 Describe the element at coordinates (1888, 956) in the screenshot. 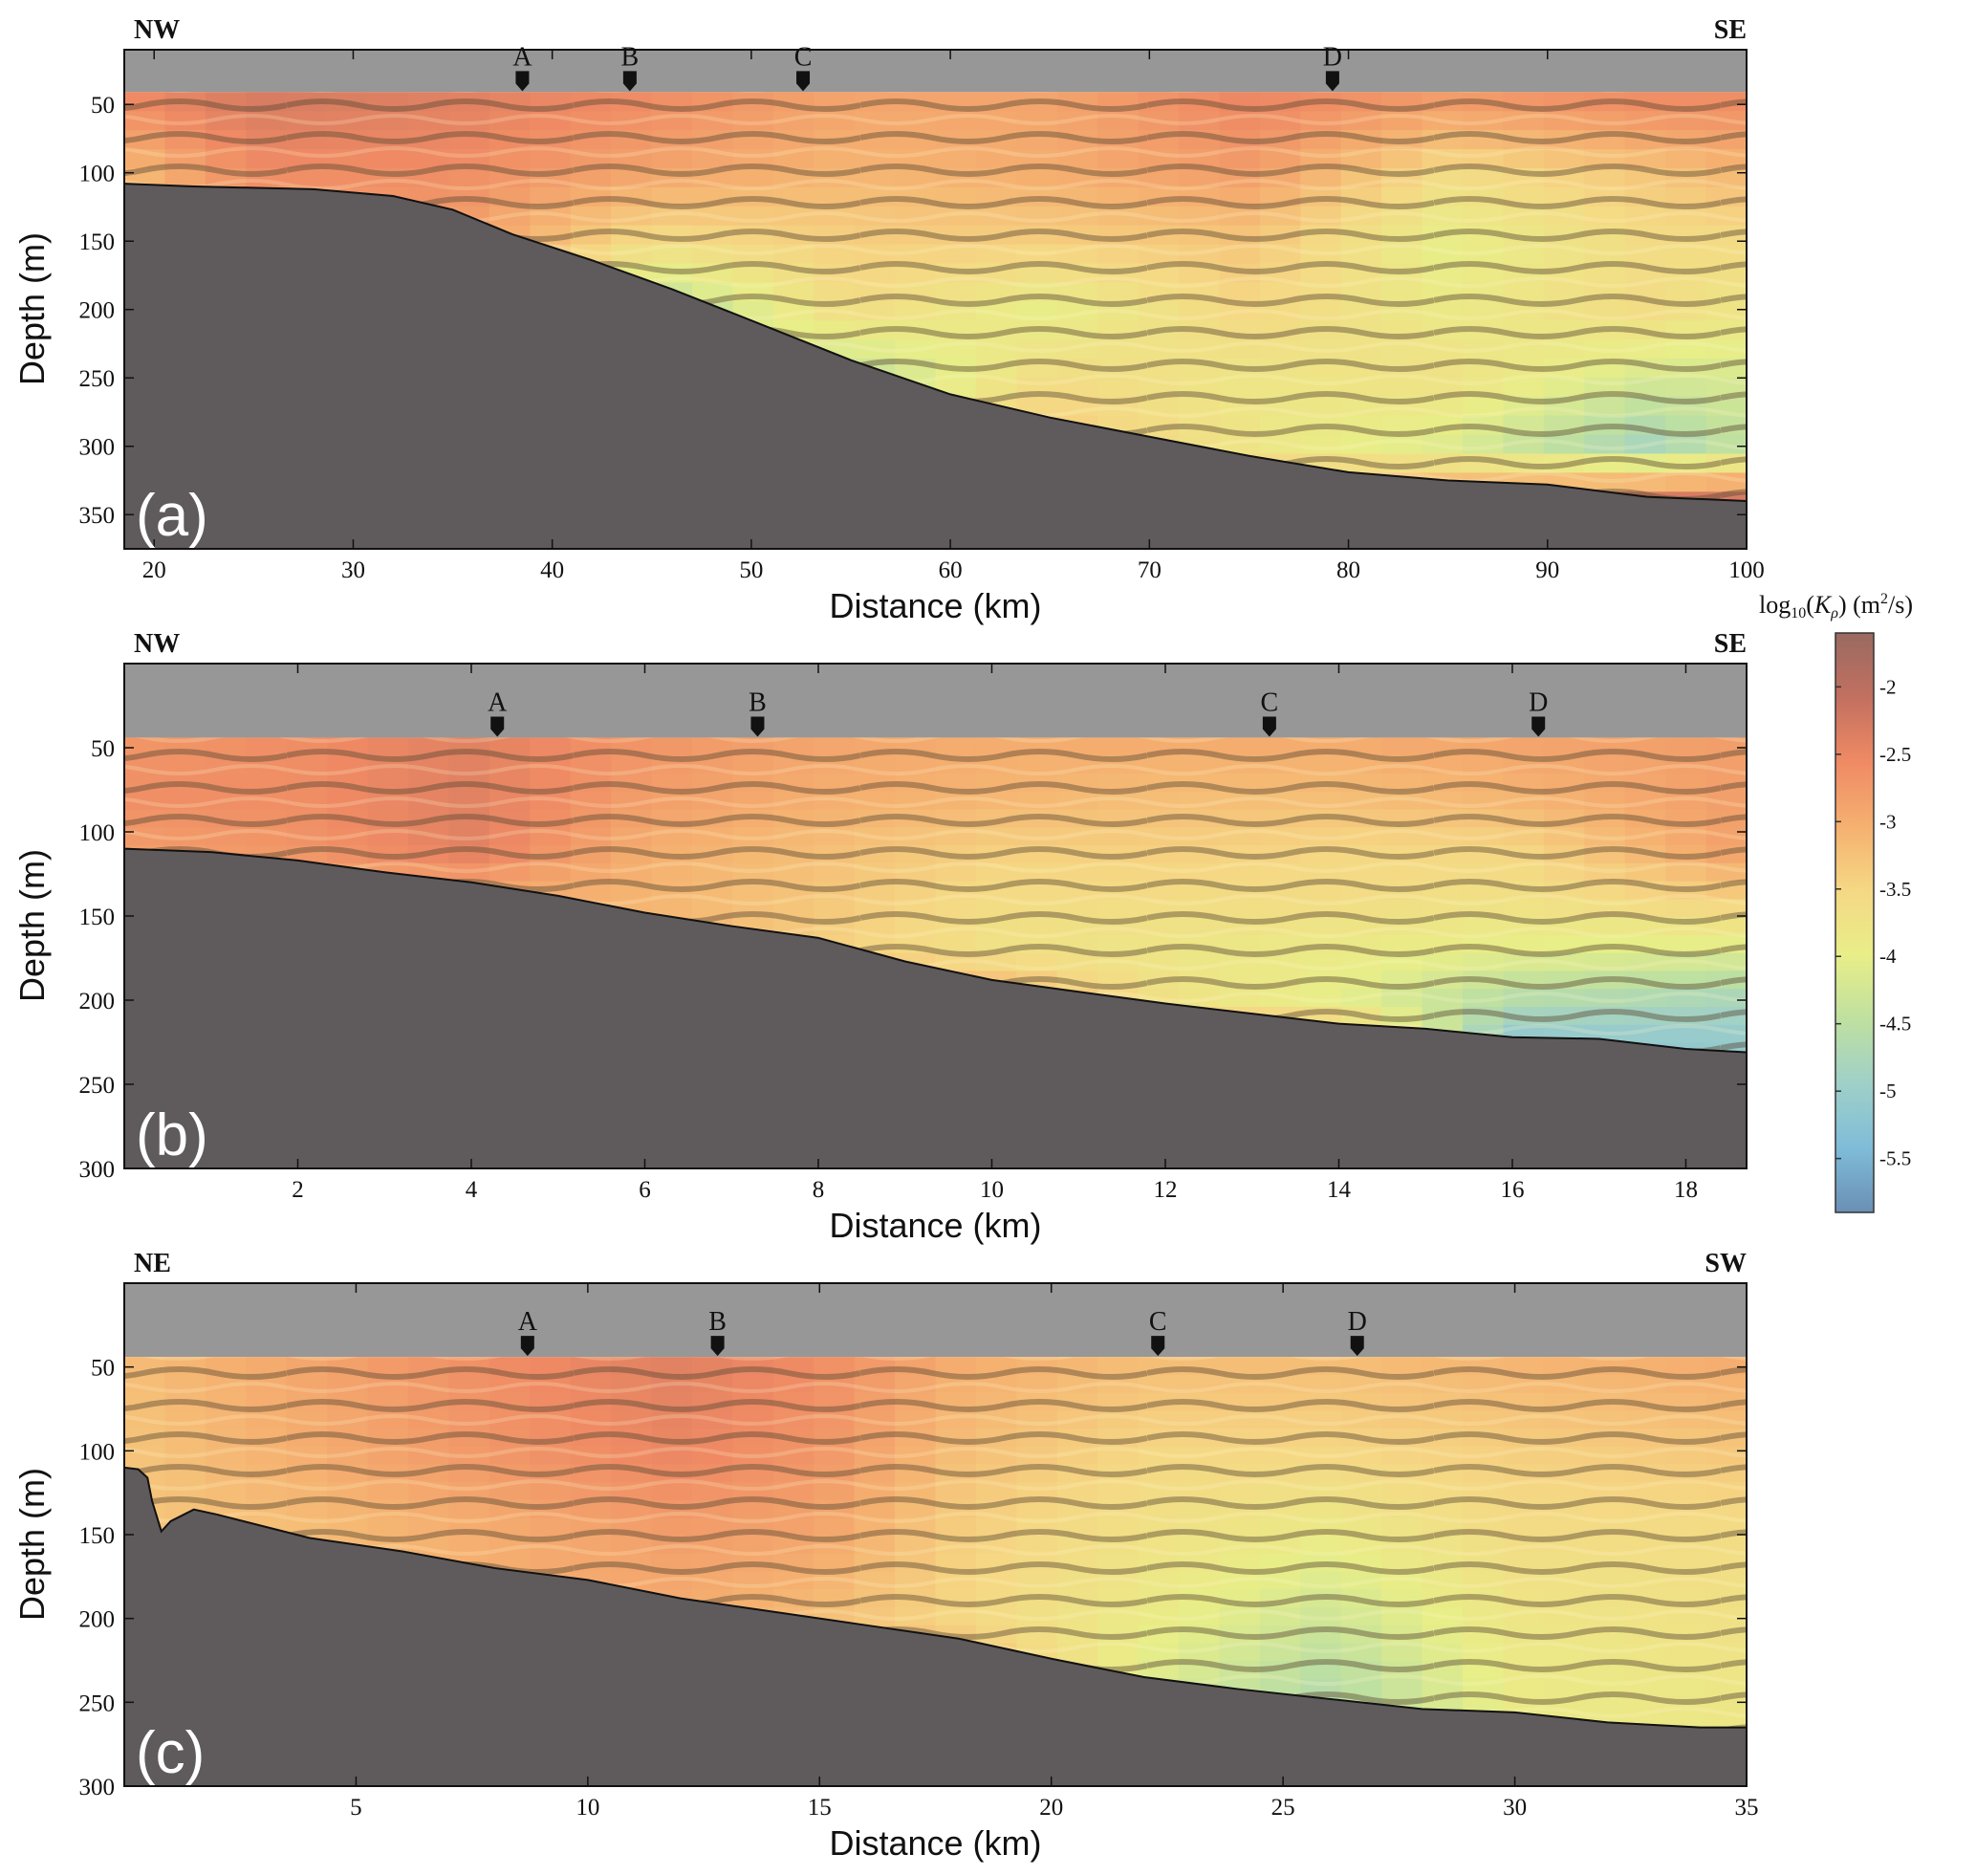

I see `colorbar-tick-label: -4` at that location.